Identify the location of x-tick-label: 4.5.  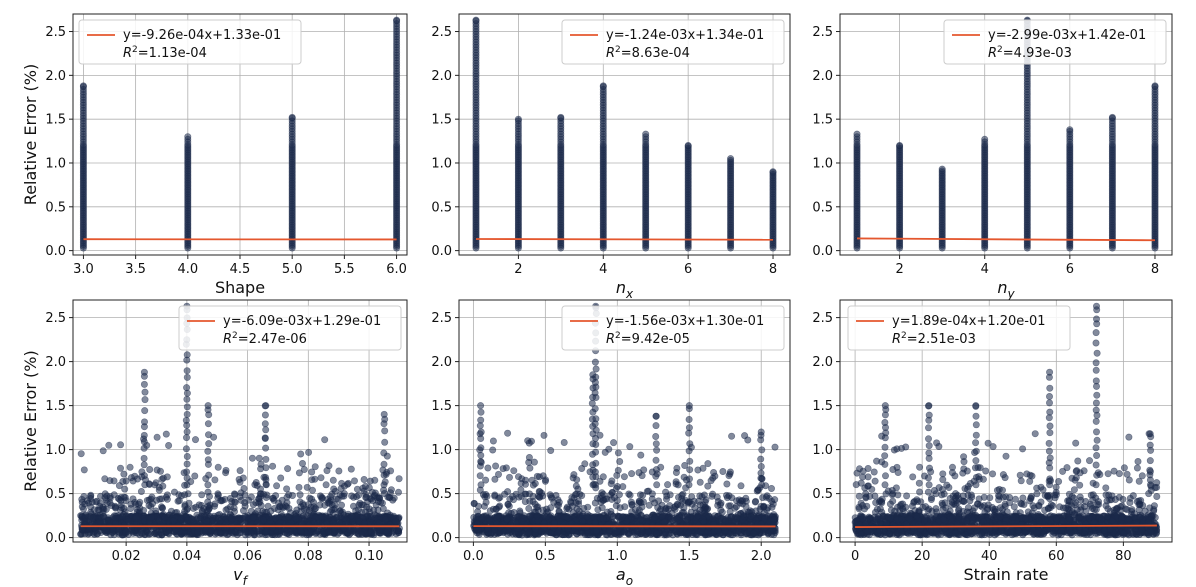
(240, 269).